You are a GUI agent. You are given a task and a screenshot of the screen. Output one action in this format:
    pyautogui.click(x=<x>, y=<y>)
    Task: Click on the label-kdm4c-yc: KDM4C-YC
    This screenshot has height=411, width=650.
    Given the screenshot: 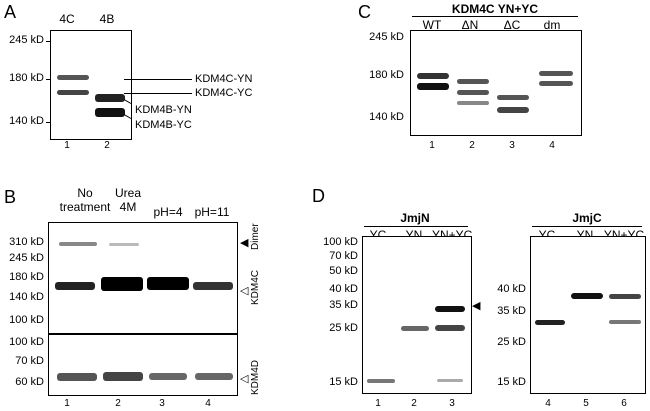 What is the action you would take?
    pyautogui.click(x=224, y=93)
    